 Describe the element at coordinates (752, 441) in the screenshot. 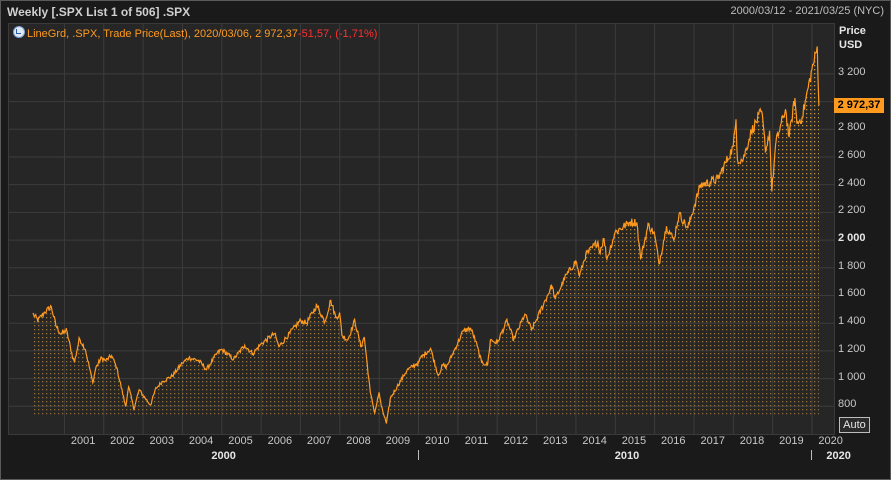

I see `x-tick-label: 2018` at that location.